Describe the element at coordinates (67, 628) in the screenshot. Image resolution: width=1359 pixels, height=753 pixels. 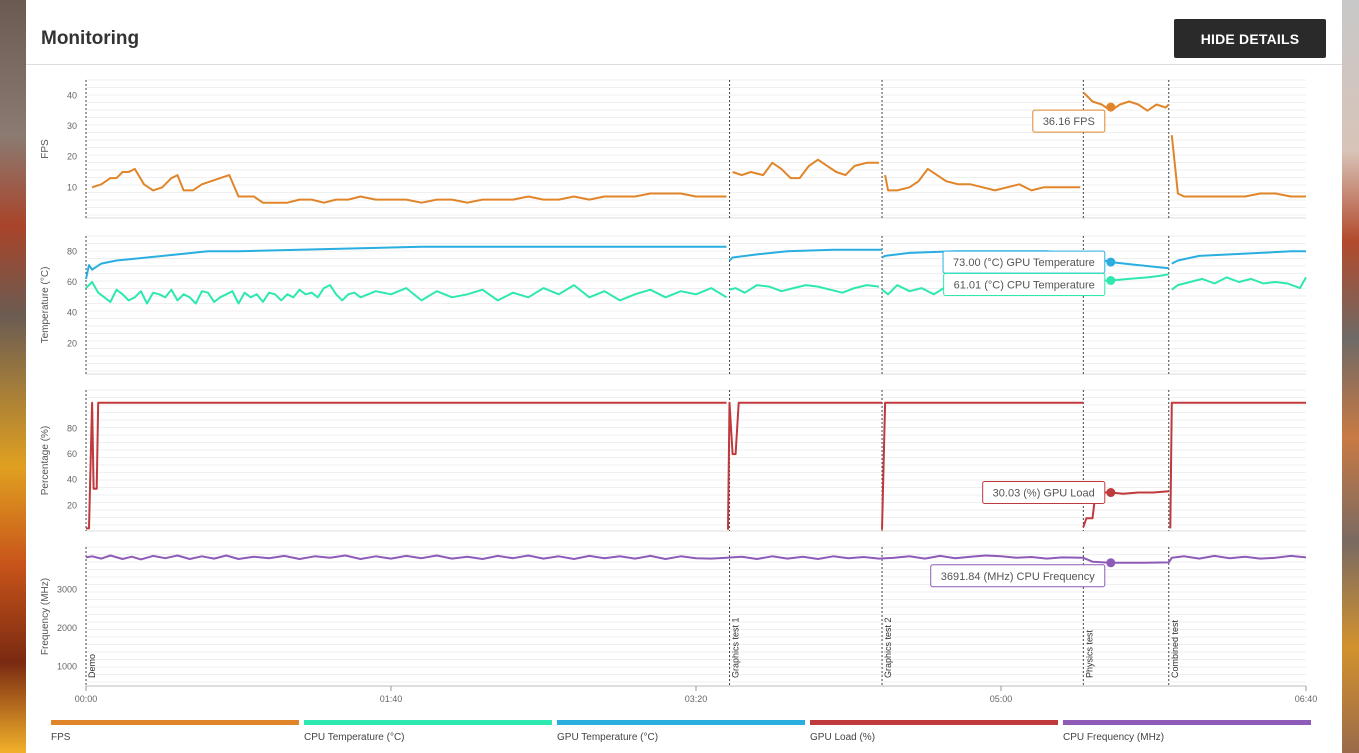
I see `y-tick-label: 2000` at that location.